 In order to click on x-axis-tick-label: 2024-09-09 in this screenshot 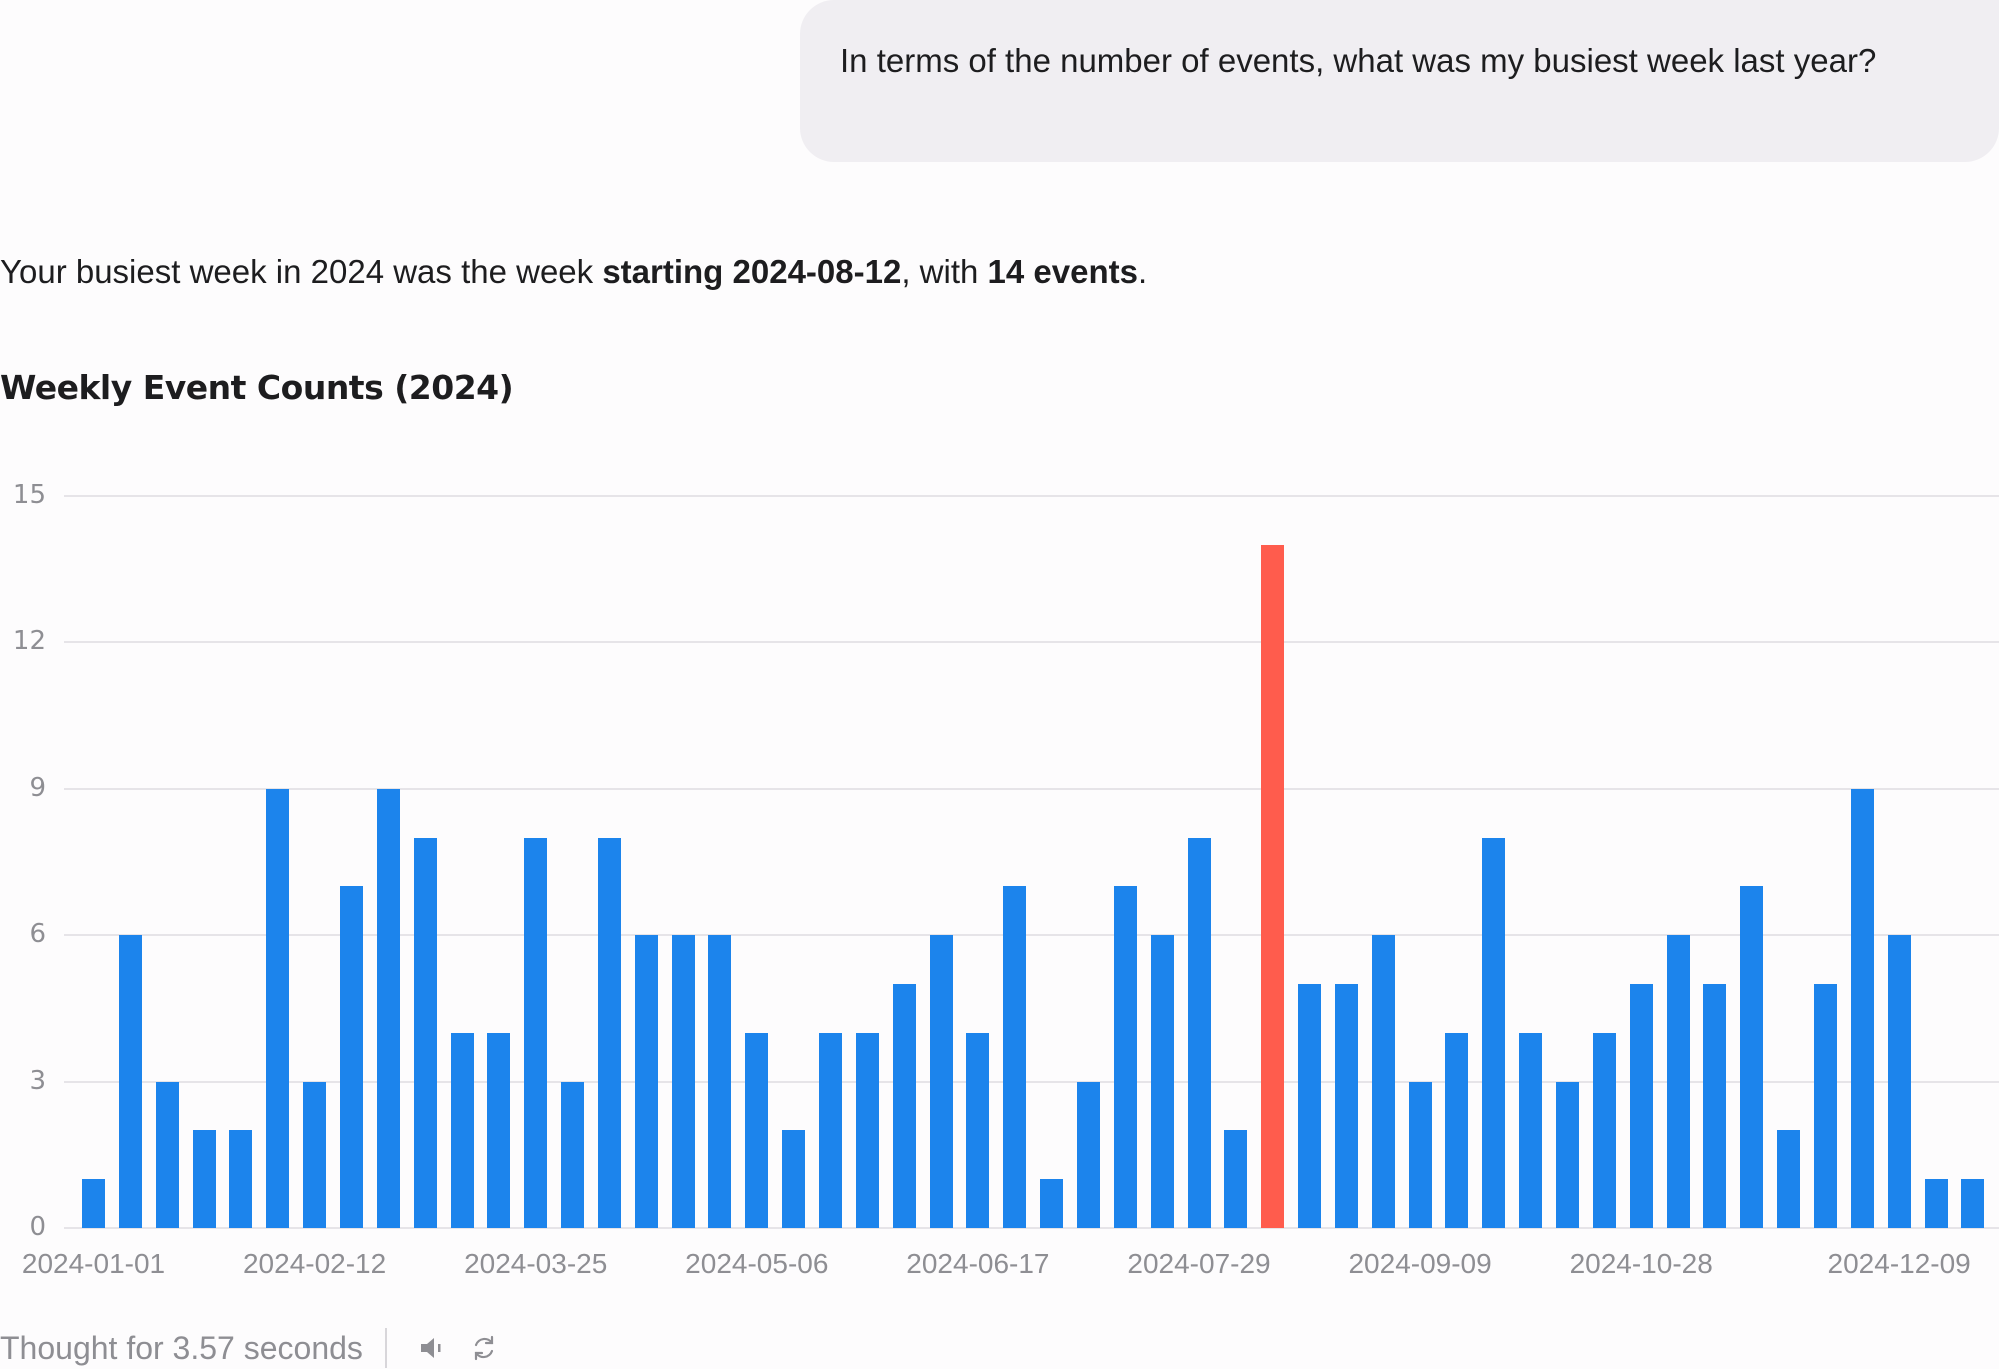, I will do `click(1420, 1263)`.